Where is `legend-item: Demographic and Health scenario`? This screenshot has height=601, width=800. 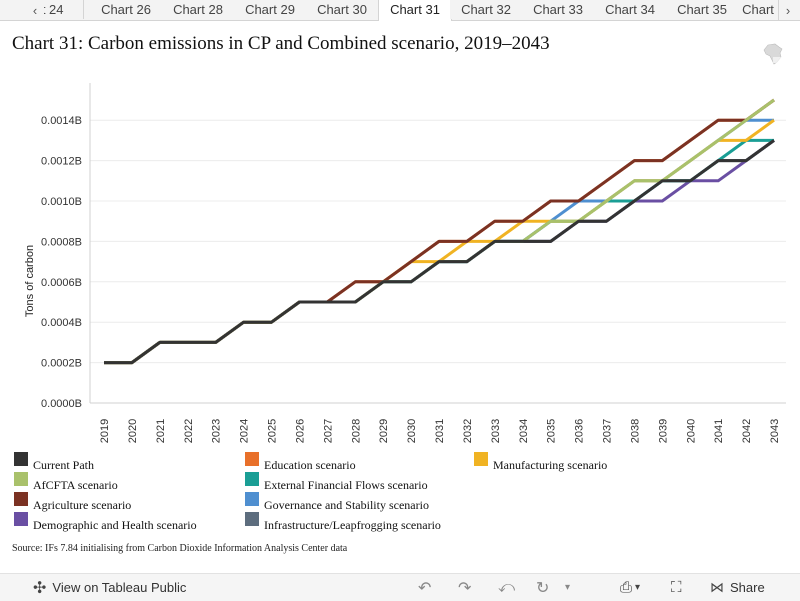 legend-item: Demographic and Health scenario is located at coordinates (105, 522).